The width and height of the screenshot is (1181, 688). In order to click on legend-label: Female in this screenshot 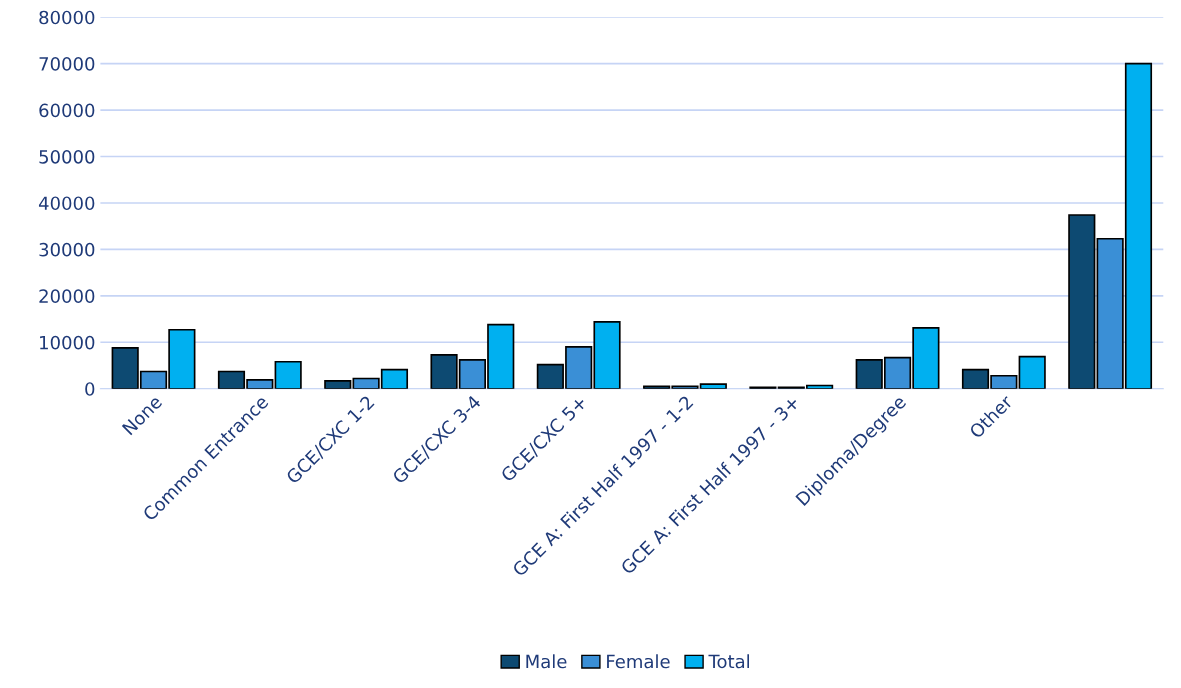, I will do `click(638, 661)`.